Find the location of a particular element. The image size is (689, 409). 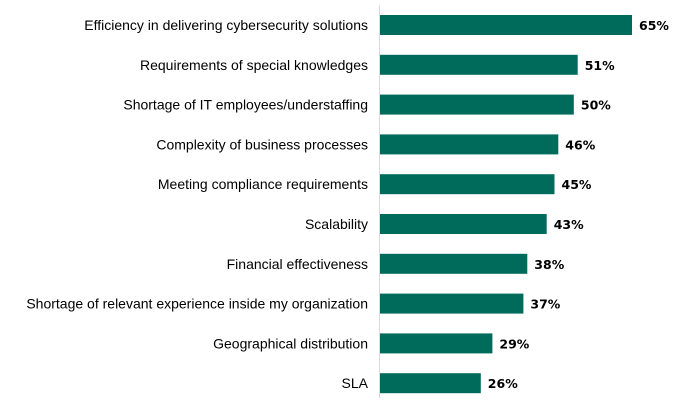

value-label: 45% is located at coordinates (577, 184).